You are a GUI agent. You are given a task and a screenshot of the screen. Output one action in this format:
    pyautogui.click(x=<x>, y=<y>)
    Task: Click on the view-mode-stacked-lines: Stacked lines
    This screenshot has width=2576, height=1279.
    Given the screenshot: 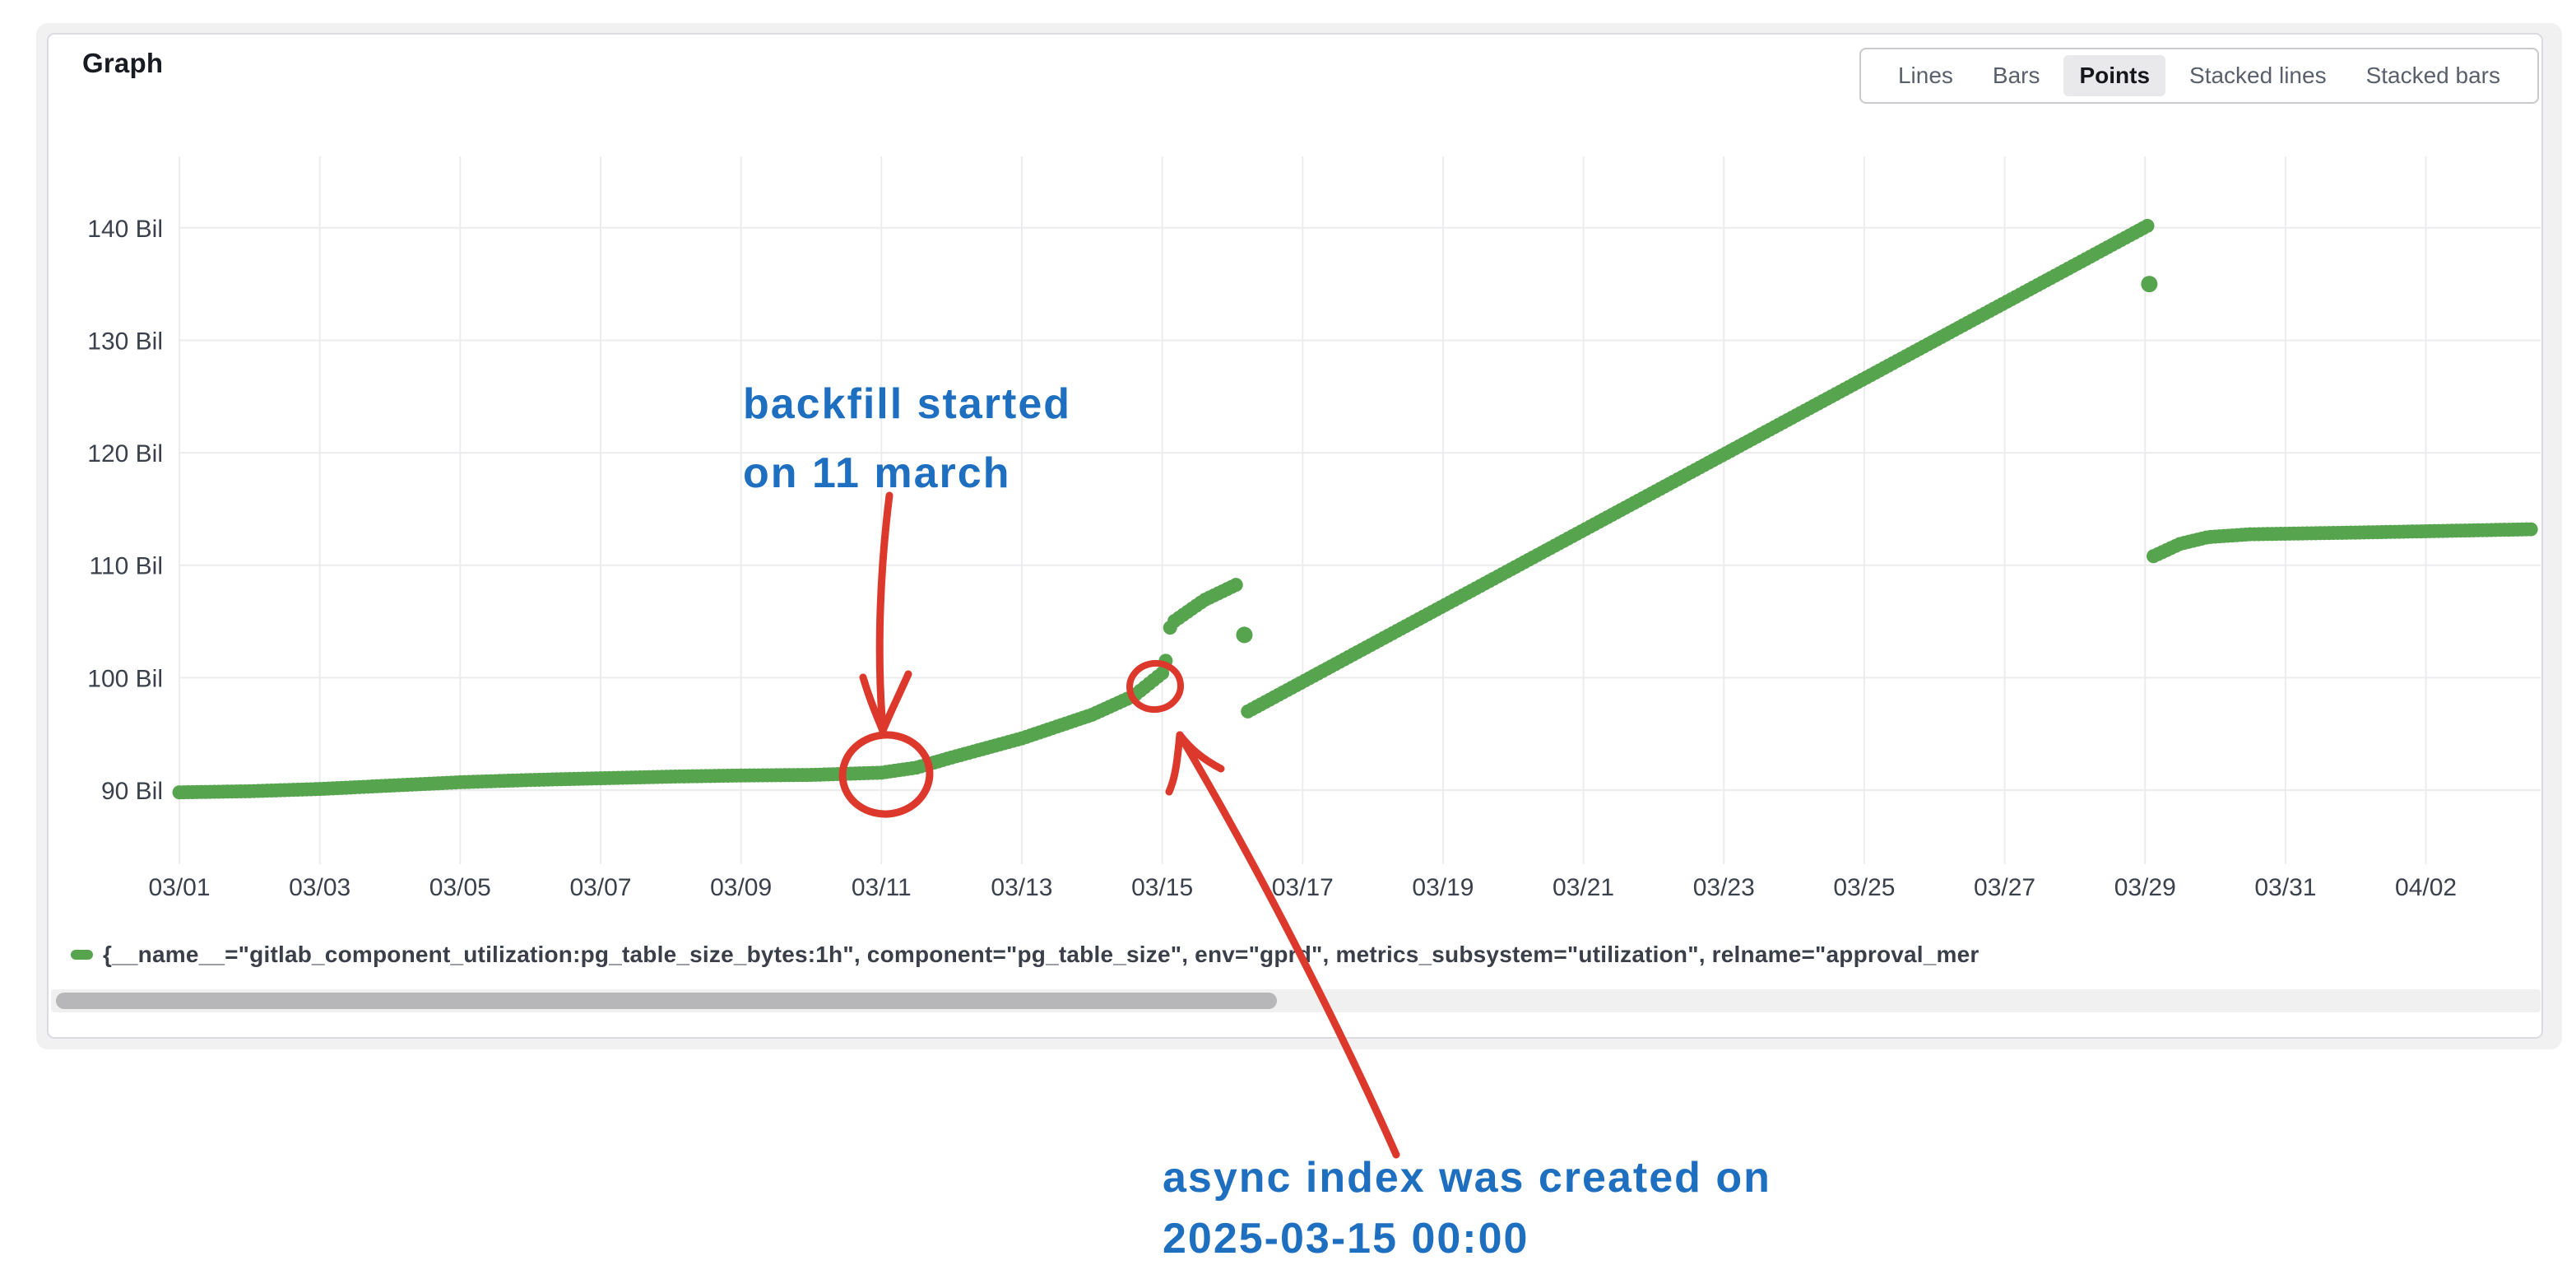 What is the action you would take?
    pyautogui.click(x=2258, y=75)
    